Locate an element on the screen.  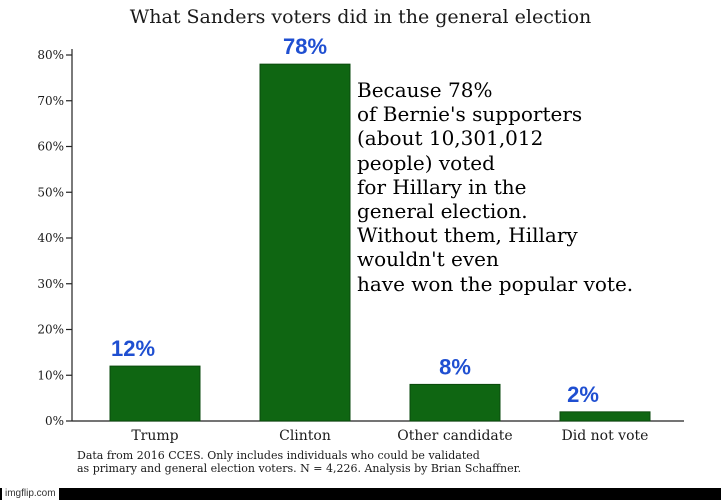
bar-other-candidate is located at coordinates (455, 402).